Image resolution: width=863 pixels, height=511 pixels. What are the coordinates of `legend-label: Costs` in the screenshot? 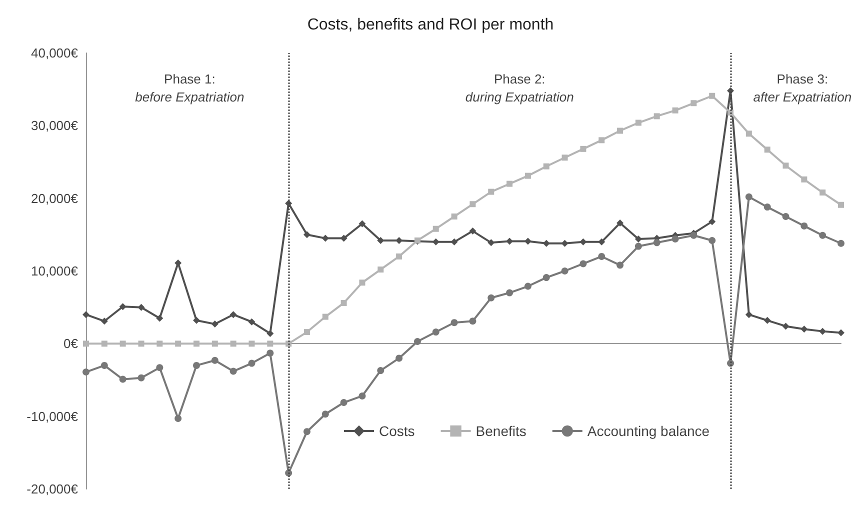 It's located at (397, 431).